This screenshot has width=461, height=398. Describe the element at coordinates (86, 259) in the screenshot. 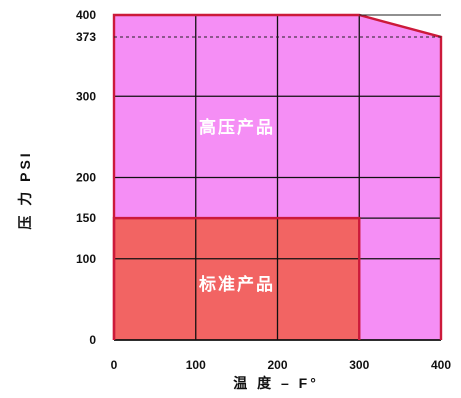

I see `y-tick-label: 100` at that location.